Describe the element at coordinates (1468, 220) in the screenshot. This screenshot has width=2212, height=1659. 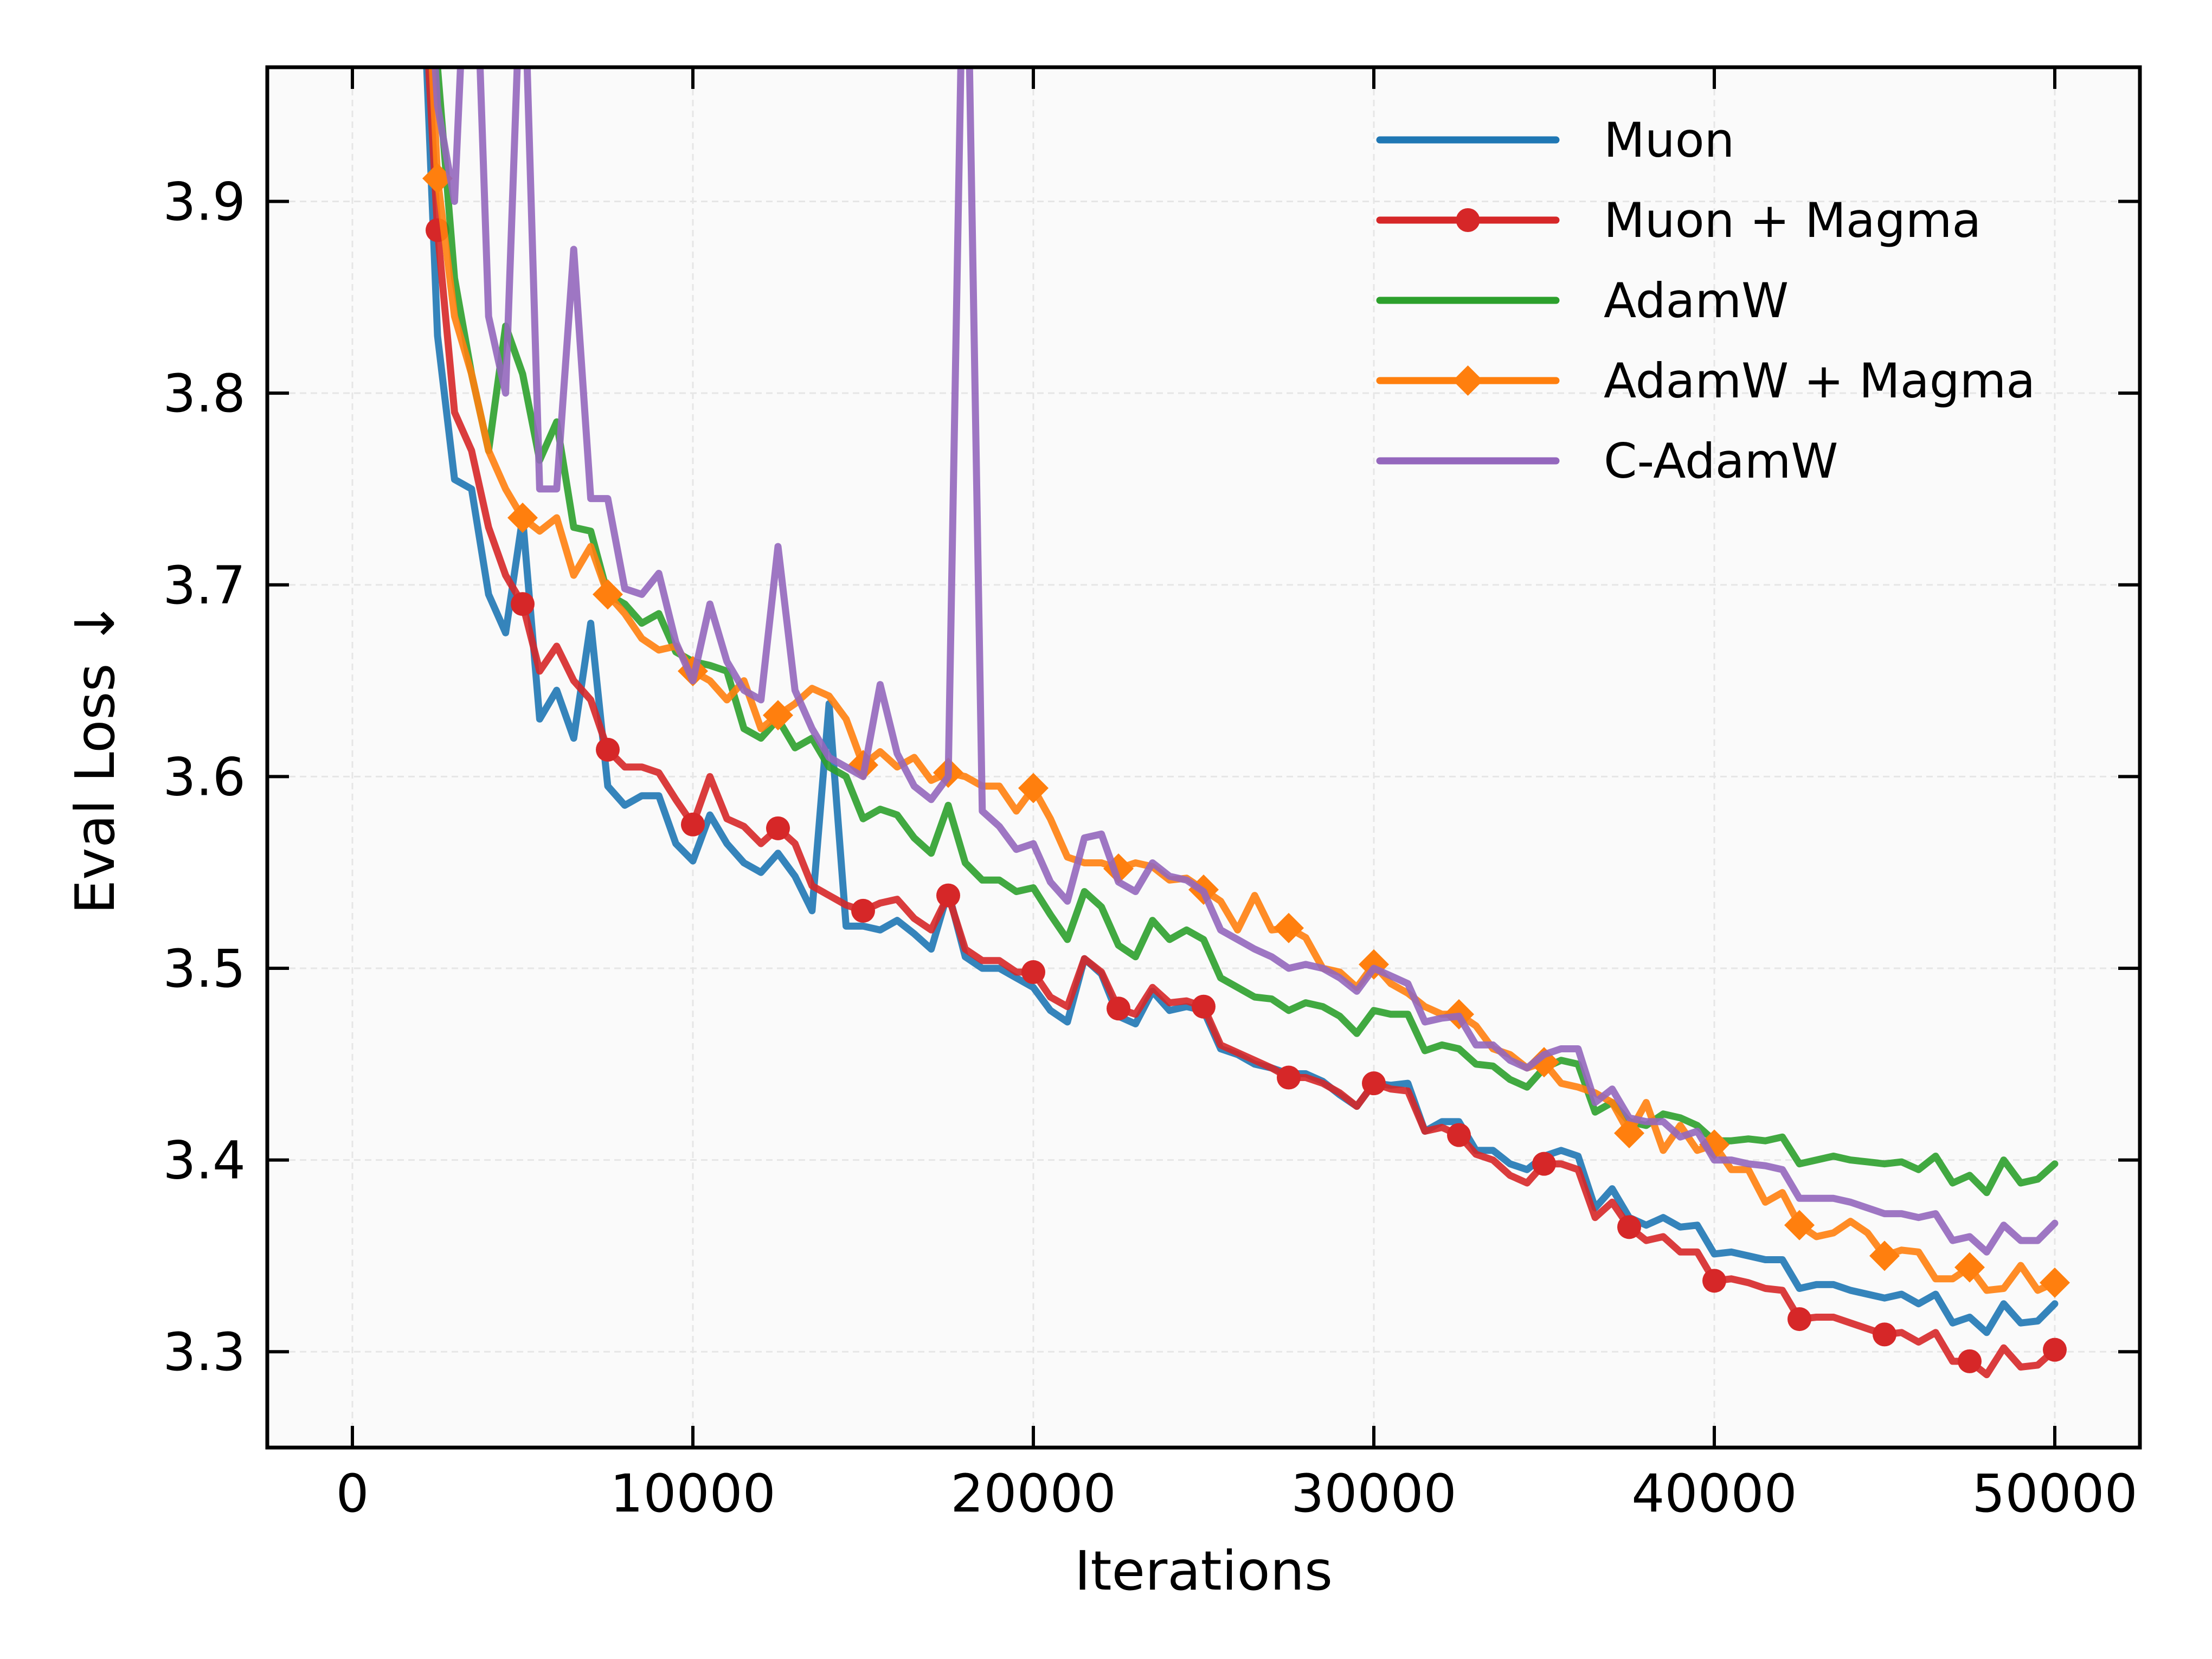
I see `legend-marker-muon-magma` at that location.